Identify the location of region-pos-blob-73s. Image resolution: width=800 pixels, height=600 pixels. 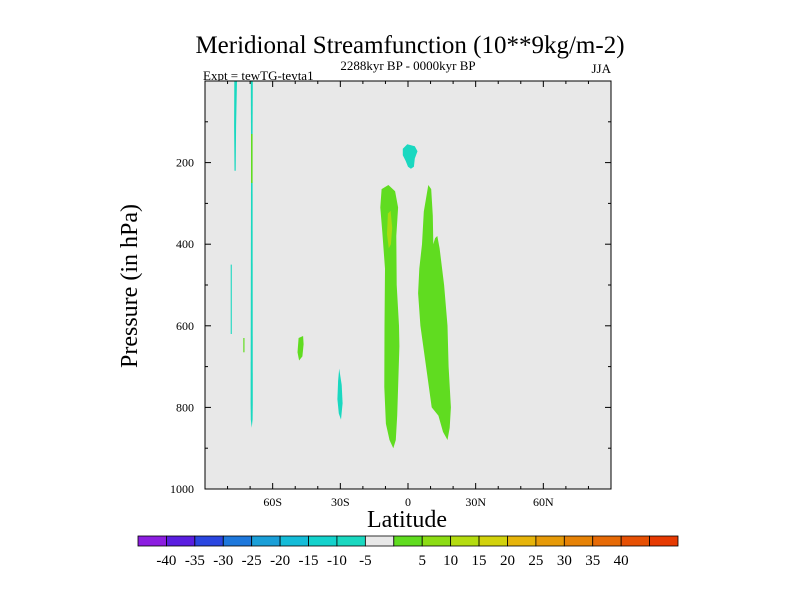
(244, 345).